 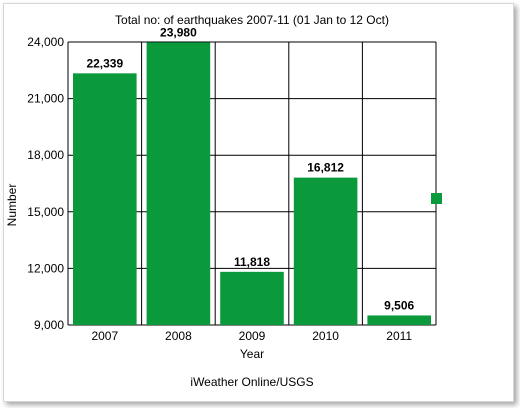 What do you see at coordinates (45, 99) in the screenshot?
I see `y-tick-label: 21,000` at bounding box center [45, 99].